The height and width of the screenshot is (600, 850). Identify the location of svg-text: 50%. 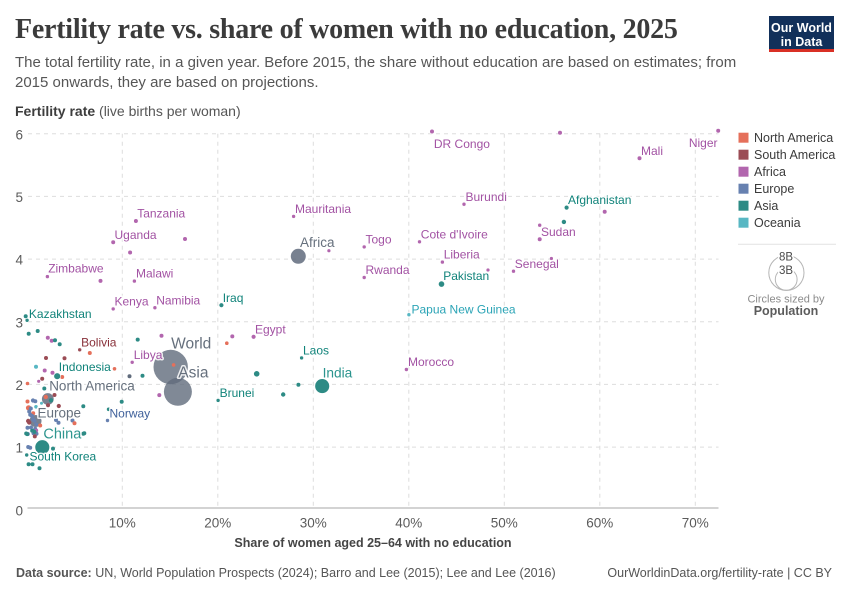
(504, 523).